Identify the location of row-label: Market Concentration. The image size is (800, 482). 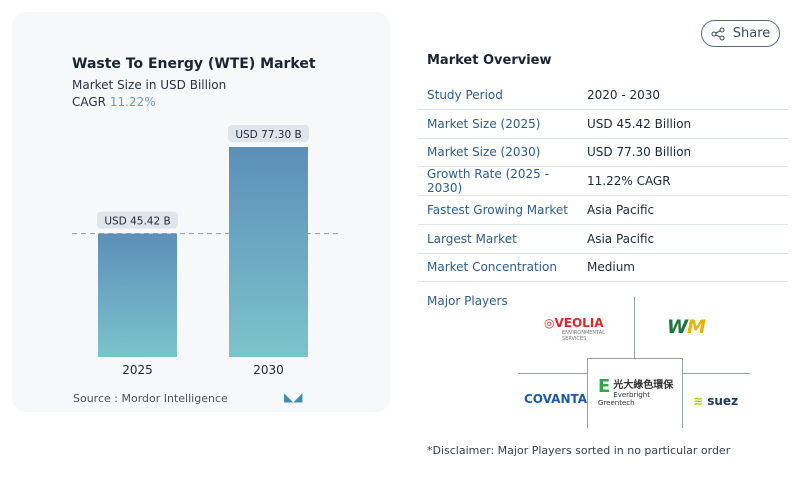
(492, 267).